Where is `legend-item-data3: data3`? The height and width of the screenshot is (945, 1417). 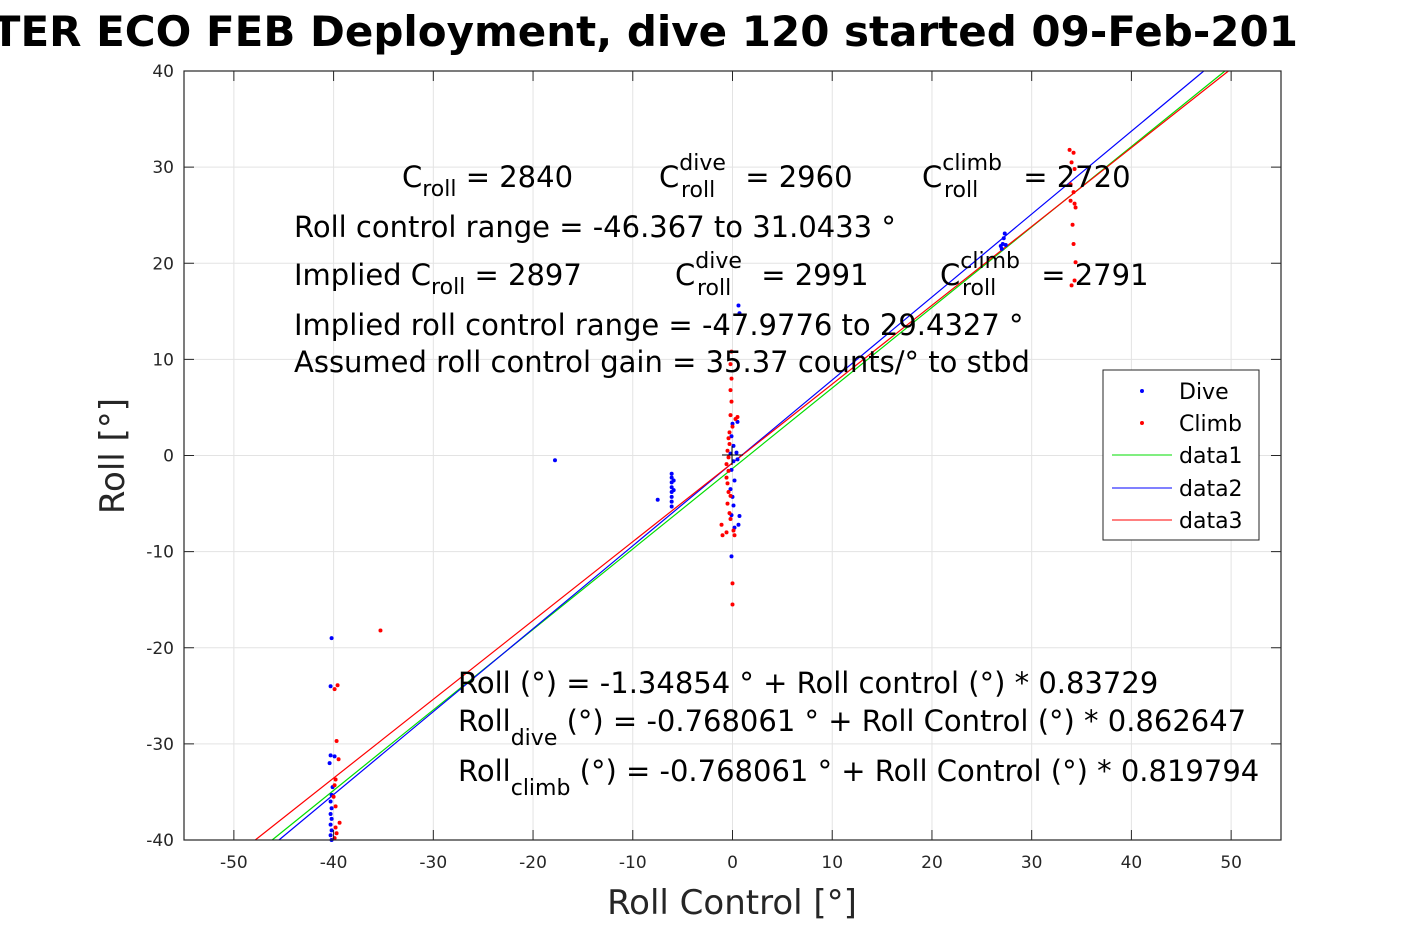
legend-item-data3: data3 is located at coordinates (1177, 521).